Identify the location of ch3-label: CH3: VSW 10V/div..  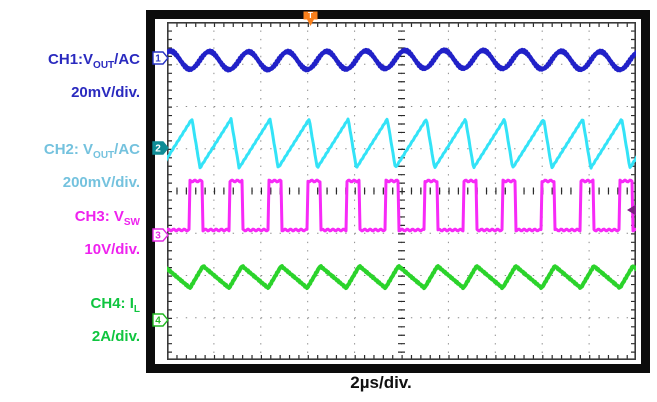
(107, 233).